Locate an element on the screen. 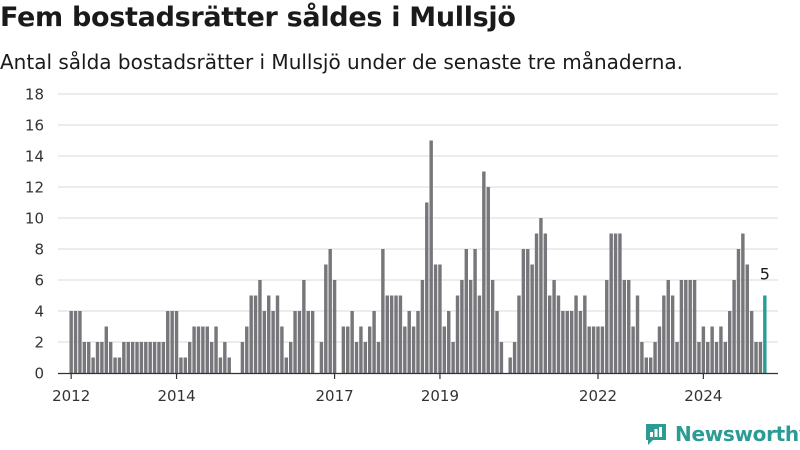 This screenshot has height=450, width=800. y-tick-label: 2 is located at coordinates (39, 343).